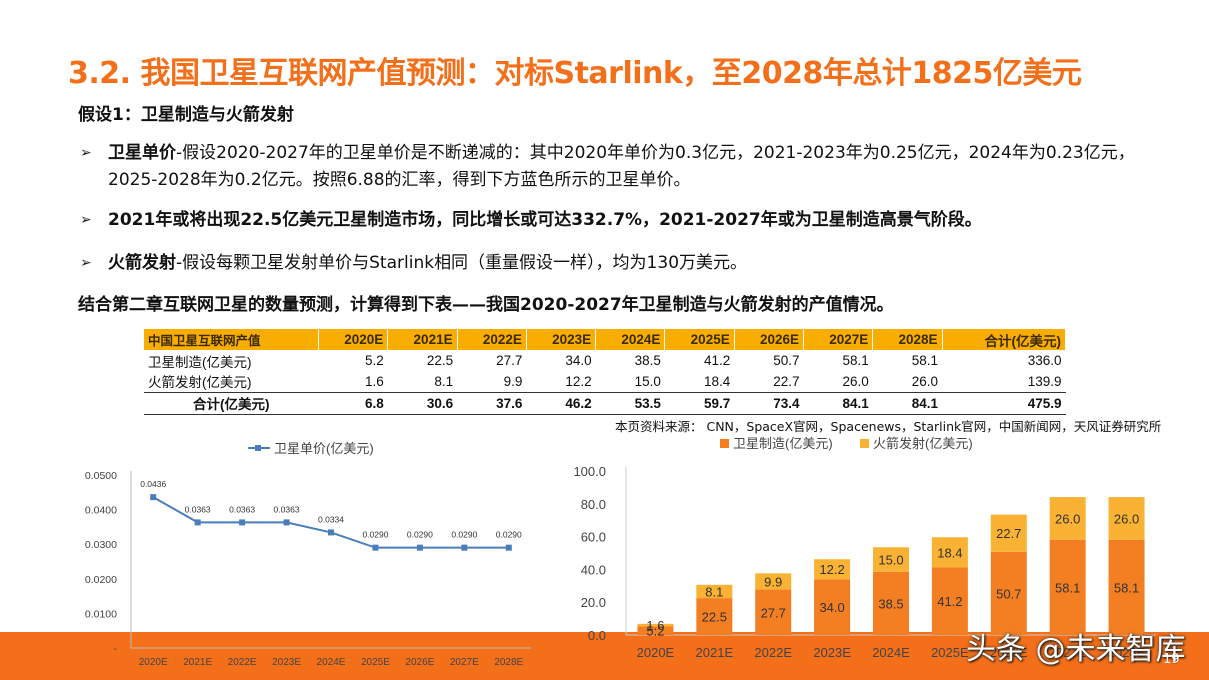 Image resolution: width=1209 pixels, height=680 pixels. Describe the element at coordinates (353, 403) in the screenshot. I see `table-cell: 6.8` at that location.